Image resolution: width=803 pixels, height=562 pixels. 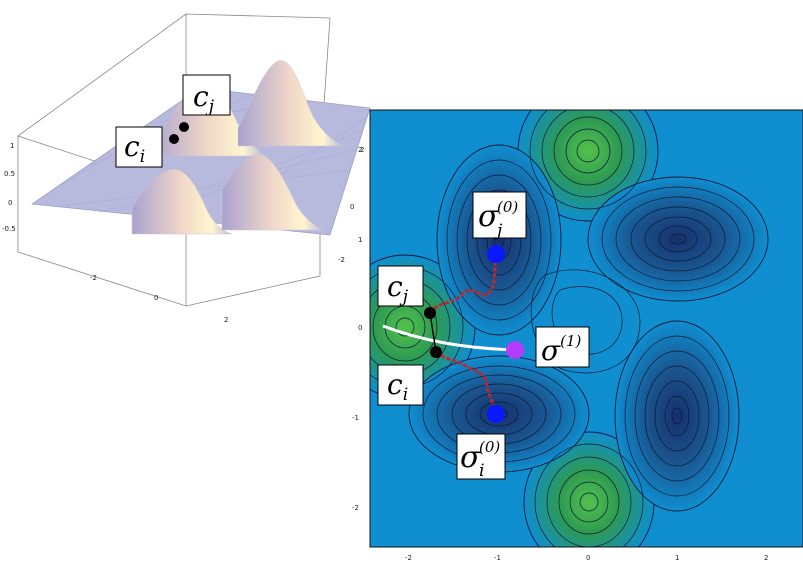 I want to click on bump-back-right, so click(x=291, y=103).